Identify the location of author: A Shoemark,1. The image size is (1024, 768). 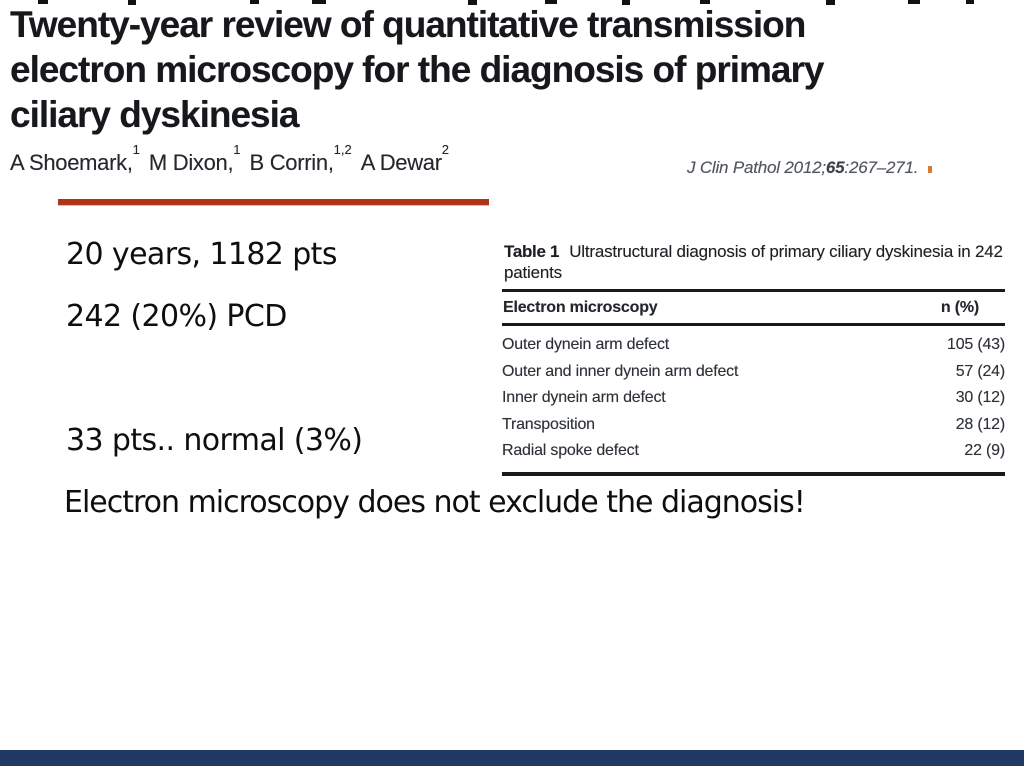
(75, 159).